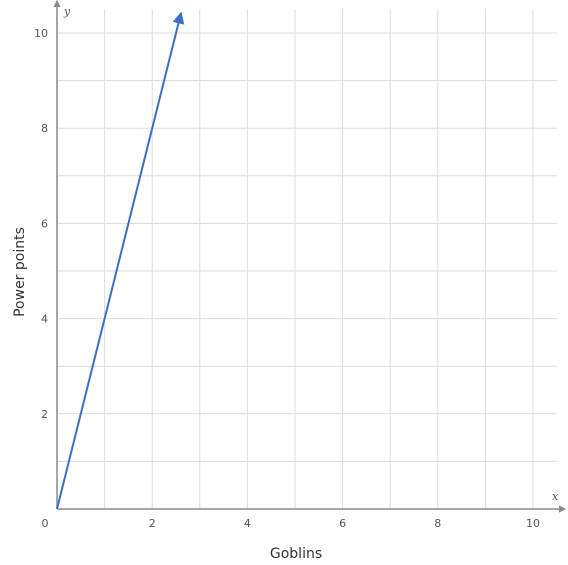  Describe the element at coordinates (437, 523) in the screenshot. I see `x-tick-label: 8` at that location.